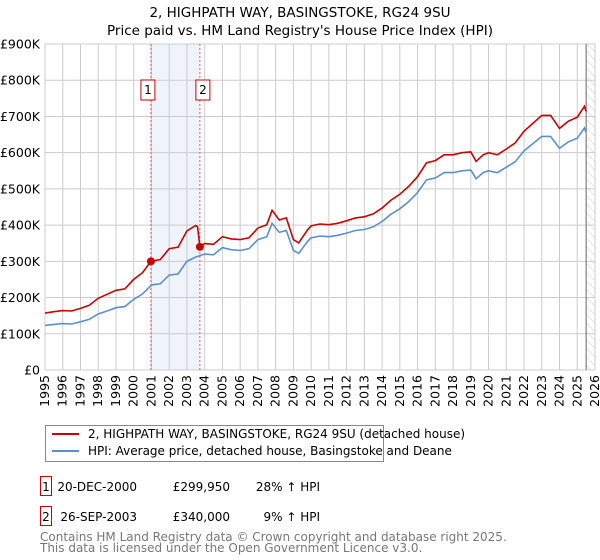 Image resolution: width=600 pixels, height=560 pixels. What do you see at coordinates (434, 391) in the screenshot?
I see `x-tick-label: 2017` at bounding box center [434, 391].